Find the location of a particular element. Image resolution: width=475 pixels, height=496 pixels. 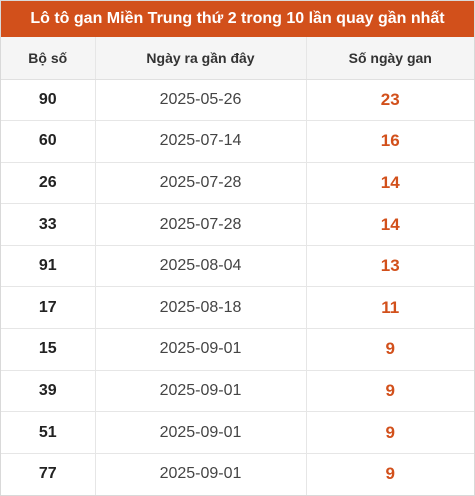

table-row: 51 2025-09-01 9 is located at coordinates (237, 432).